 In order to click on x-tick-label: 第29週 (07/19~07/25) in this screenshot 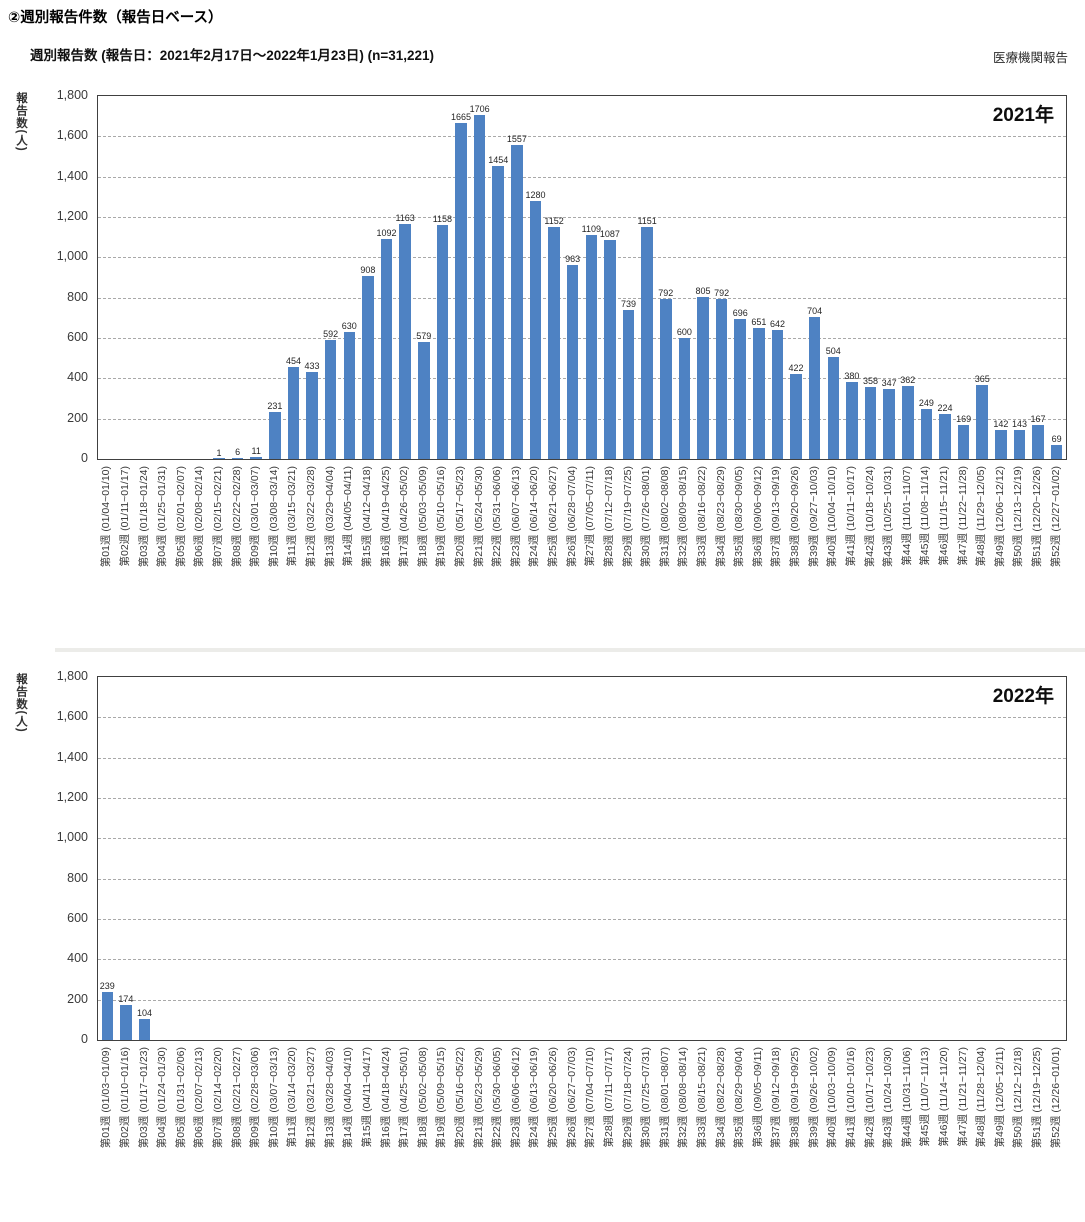, I will do `click(627, 517)`.